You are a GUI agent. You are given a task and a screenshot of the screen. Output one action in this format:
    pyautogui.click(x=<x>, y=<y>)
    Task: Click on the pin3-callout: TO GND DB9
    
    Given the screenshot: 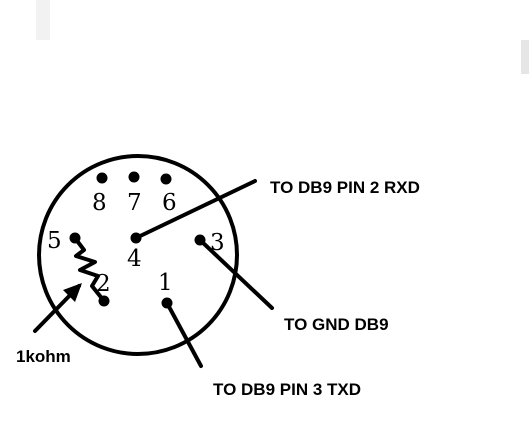 What is the action you would take?
    pyautogui.click(x=336, y=324)
    